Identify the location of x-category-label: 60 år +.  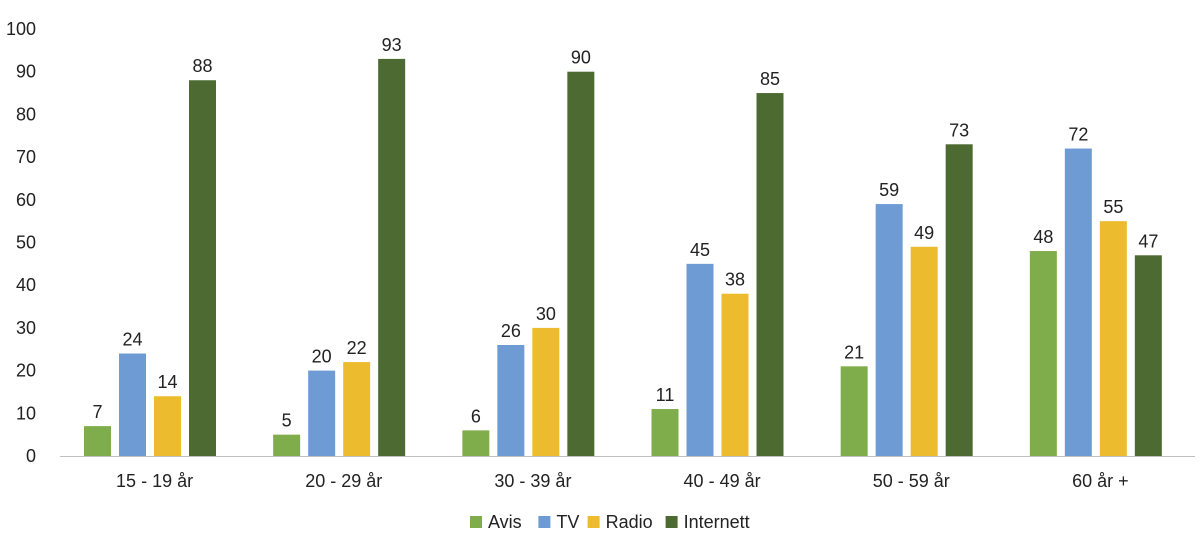
(1100, 481).